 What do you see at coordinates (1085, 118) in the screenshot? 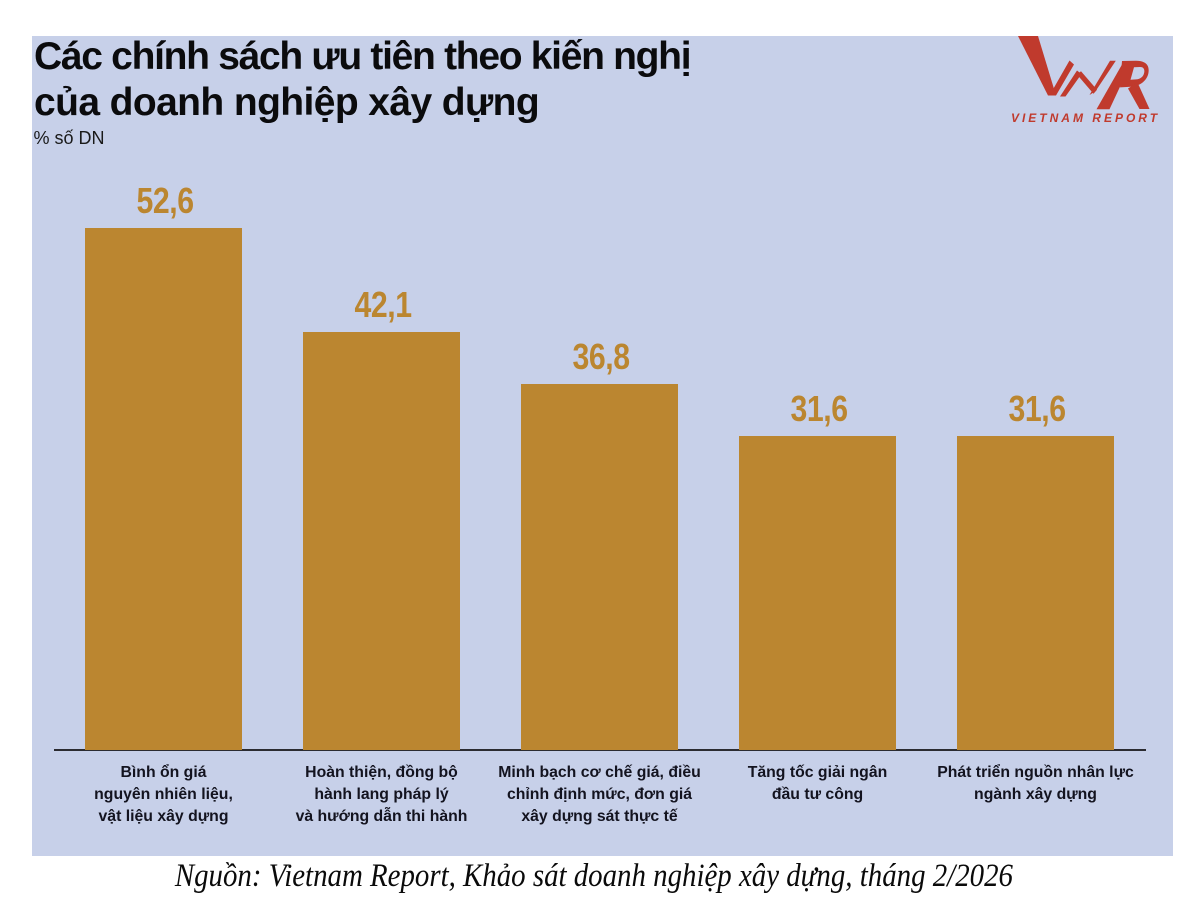
I see `svg-text: VIETNAM REPORT` at bounding box center [1085, 118].